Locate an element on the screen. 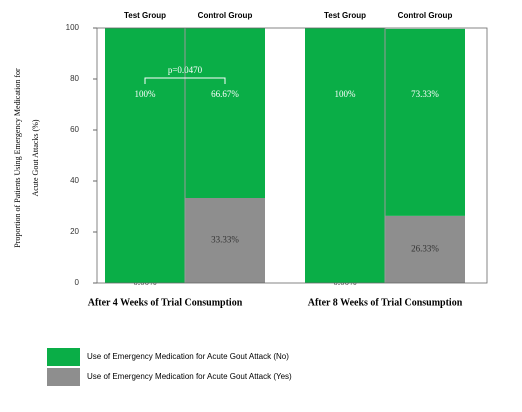  data-label: 66.67% is located at coordinates (225, 94).